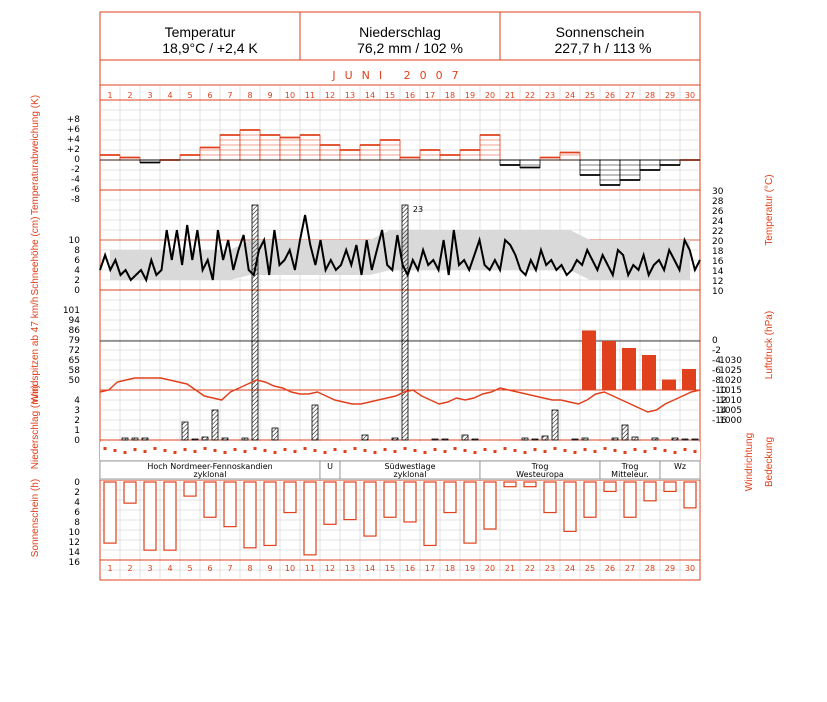 The width and height of the screenshot is (827, 702). What do you see at coordinates (290, 568) in the screenshot?
I see `day-label-bottom: 10` at bounding box center [290, 568].